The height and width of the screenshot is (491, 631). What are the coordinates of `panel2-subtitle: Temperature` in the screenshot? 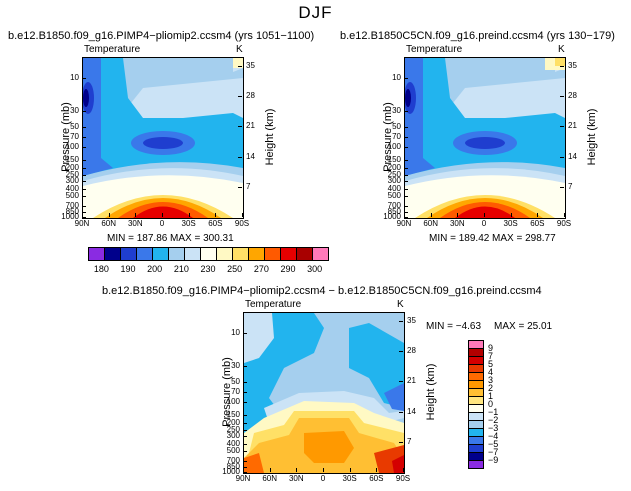 It's located at (434, 49).